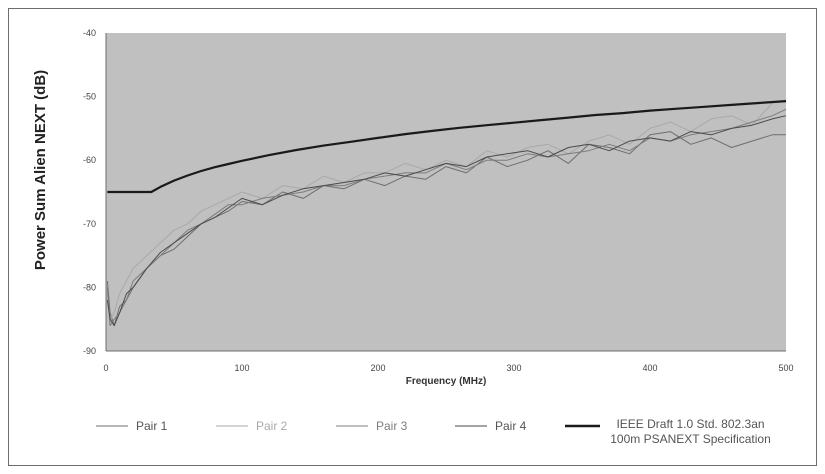 The width and height of the screenshot is (825, 474). Describe the element at coordinates (377, 368) in the screenshot. I see `x-tick-label: 200` at that location.